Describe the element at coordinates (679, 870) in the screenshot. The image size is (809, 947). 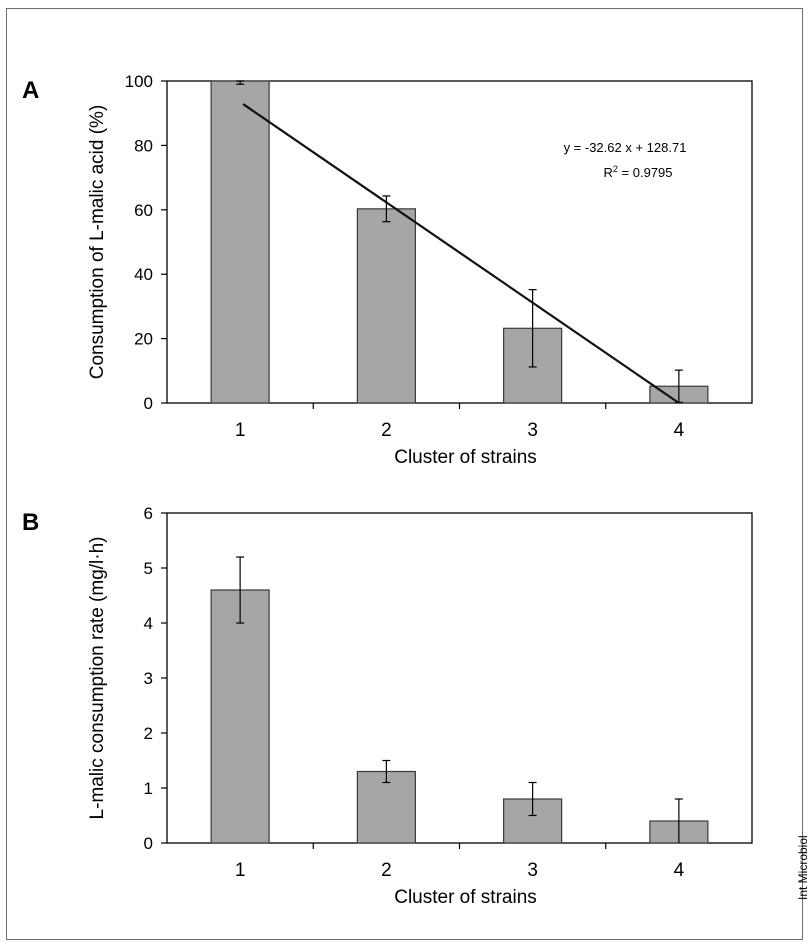
I see `panel-b-category-label: 4` at that location.